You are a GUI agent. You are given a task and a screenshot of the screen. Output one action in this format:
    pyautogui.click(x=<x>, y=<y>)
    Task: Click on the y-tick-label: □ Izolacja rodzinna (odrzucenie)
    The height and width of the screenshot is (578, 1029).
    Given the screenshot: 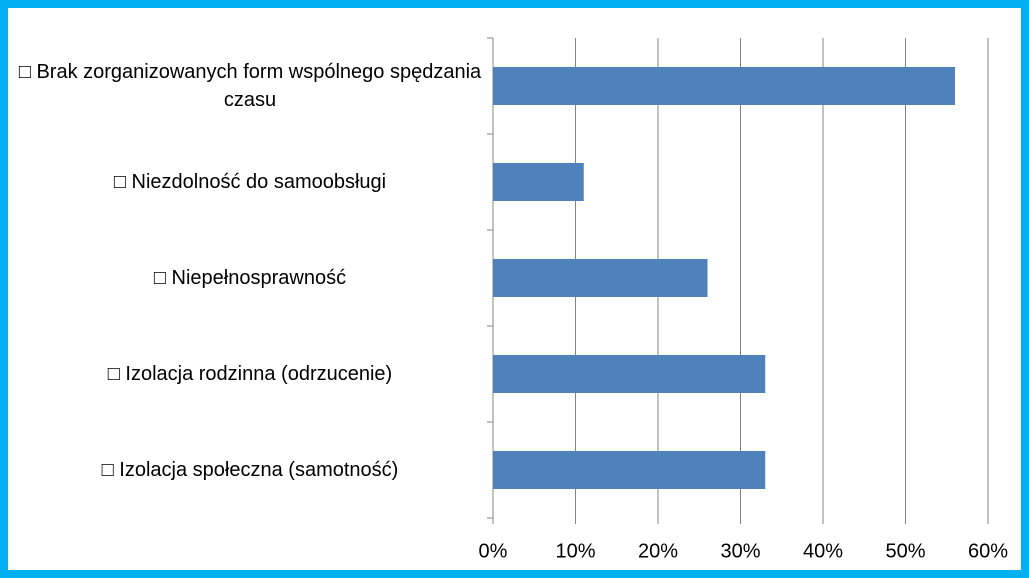 What is the action you would take?
    pyautogui.click(x=250, y=374)
    